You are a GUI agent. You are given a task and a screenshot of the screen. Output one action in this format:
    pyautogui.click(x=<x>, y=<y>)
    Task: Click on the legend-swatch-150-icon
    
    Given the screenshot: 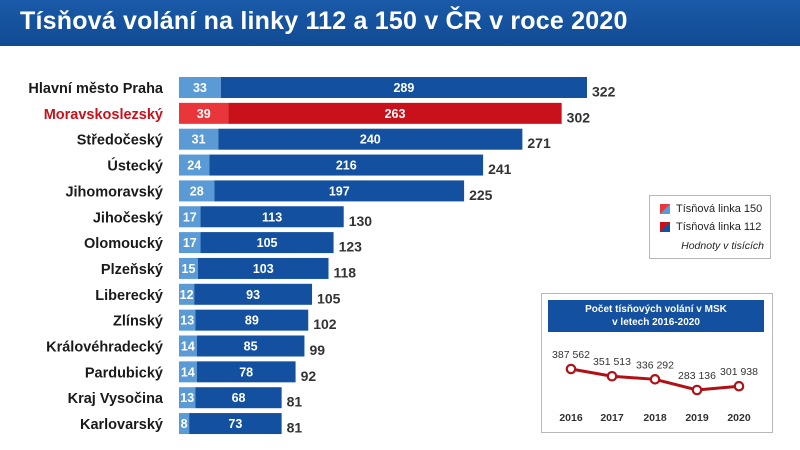 What is the action you would take?
    pyautogui.click(x=665, y=209)
    